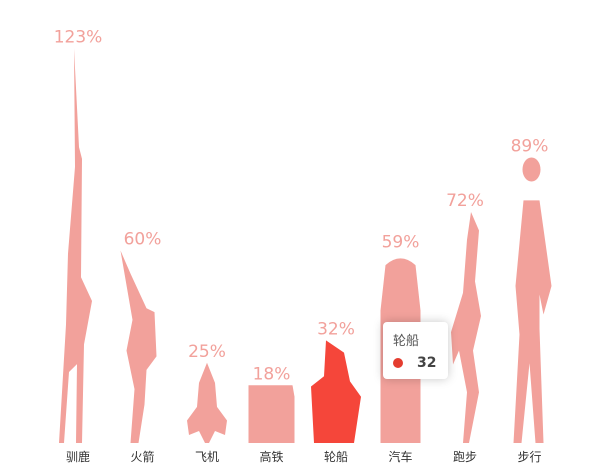  Describe the element at coordinates (304, 456) in the screenshot. I see `category-labels: 驯鹿 火箭 飞机 高铁 轮船 汽车 跑步 步行` at that location.